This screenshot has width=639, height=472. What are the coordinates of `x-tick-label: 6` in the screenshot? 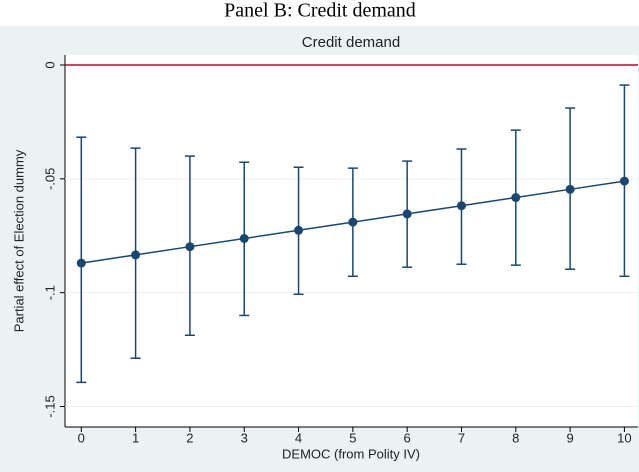 It's located at (407, 437).